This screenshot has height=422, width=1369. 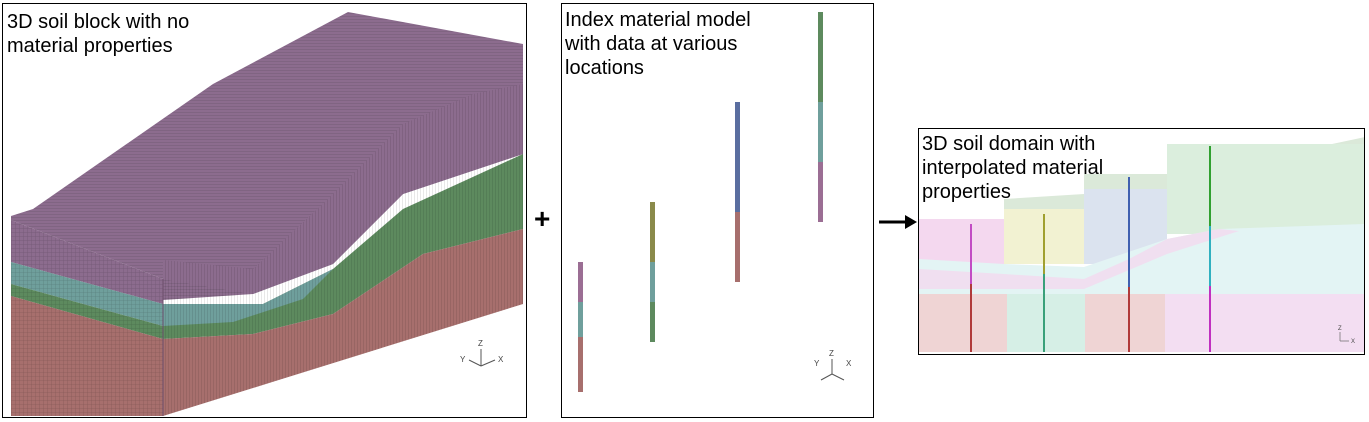 I want to click on axis-z-label-middle: Z, so click(x=831, y=353).